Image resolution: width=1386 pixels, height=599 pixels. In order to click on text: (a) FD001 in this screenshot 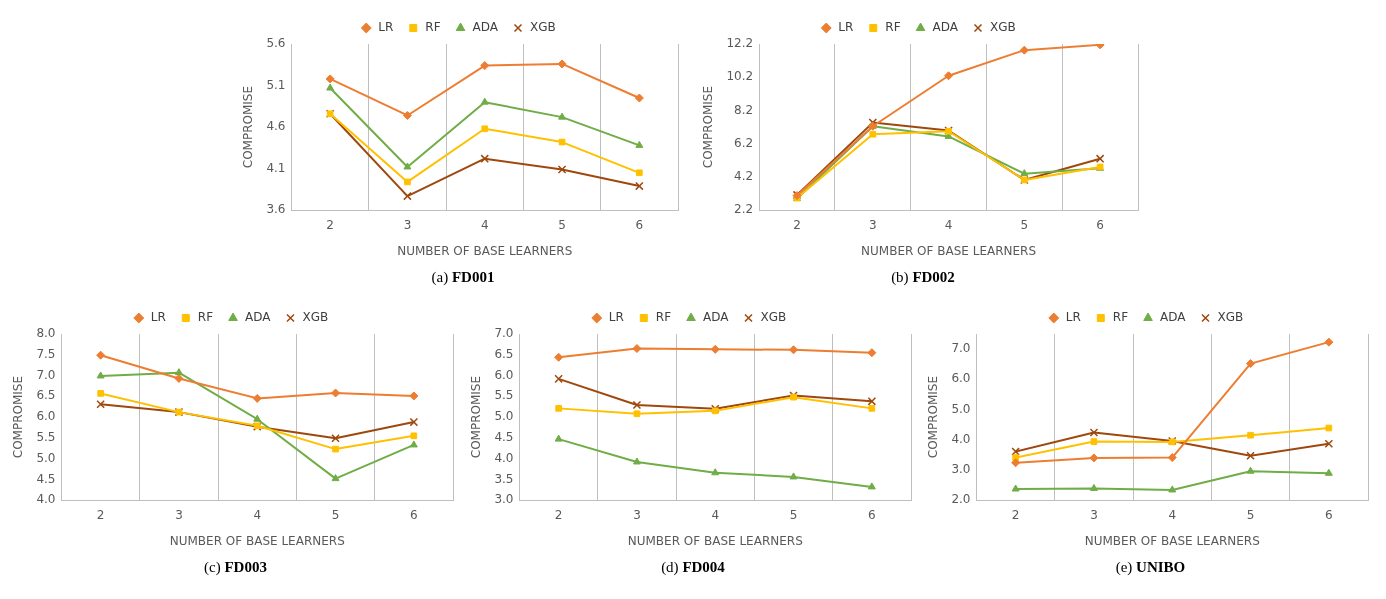, I will do `click(463, 277)`.